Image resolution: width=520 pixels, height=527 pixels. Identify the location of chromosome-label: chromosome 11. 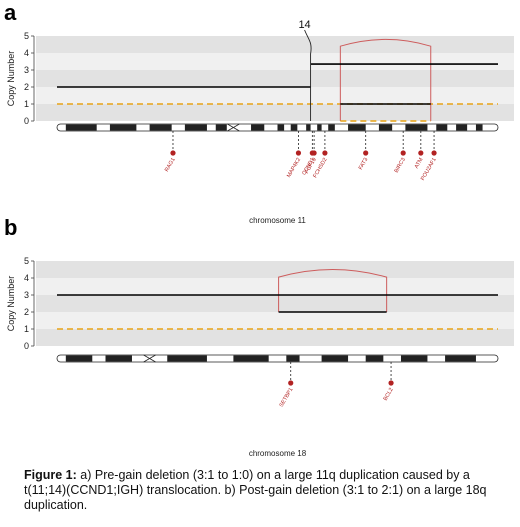
(277, 220).